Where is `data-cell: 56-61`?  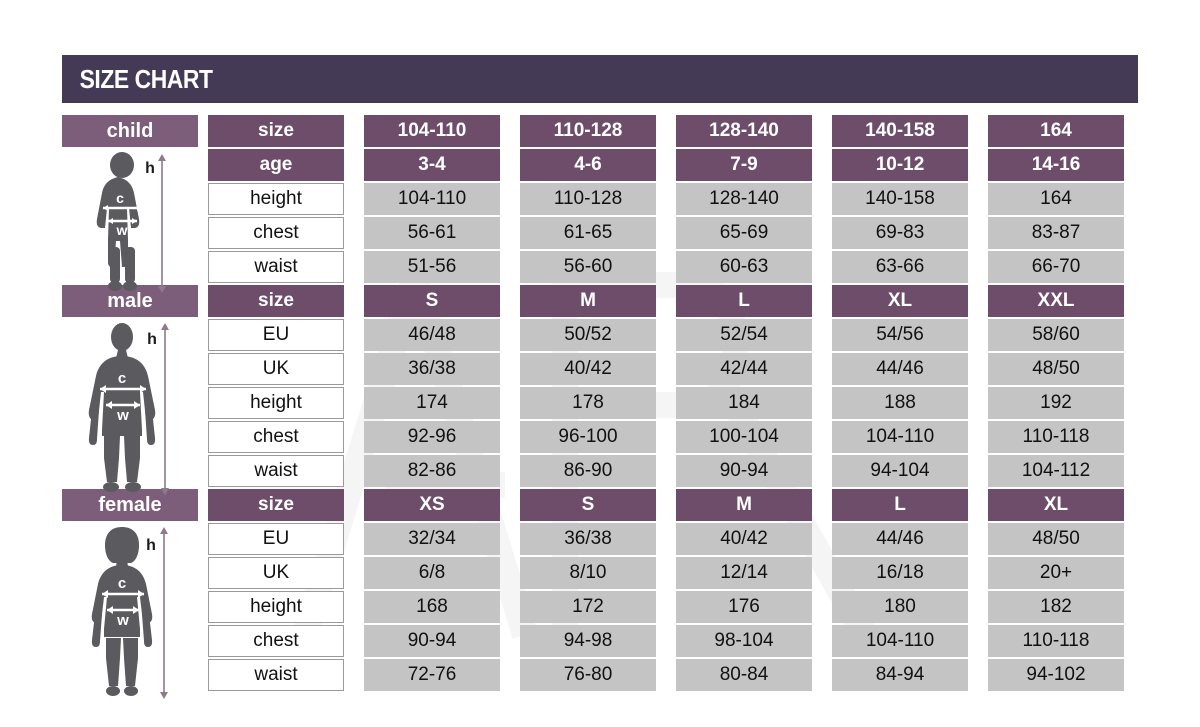
data-cell: 56-61 is located at coordinates (432, 233).